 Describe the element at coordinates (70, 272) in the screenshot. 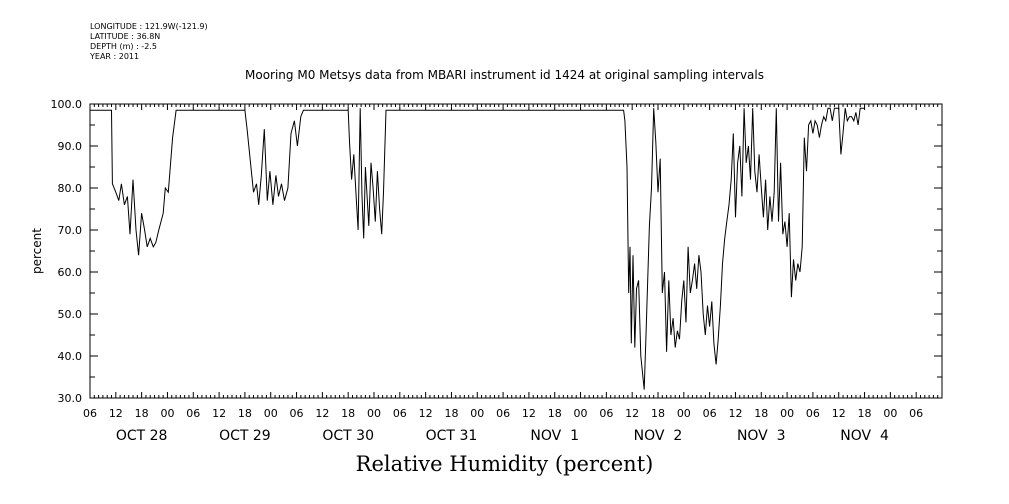

I see `y-tick-label: 60.0` at that location.